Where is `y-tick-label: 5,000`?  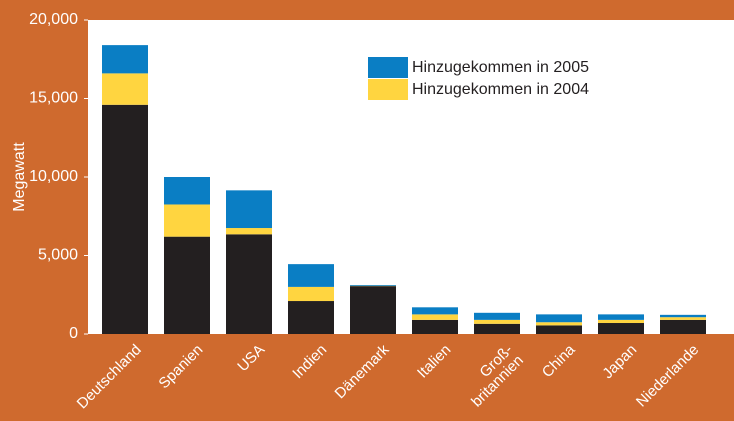 y-tick-label: 5,000 is located at coordinates (58, 255).